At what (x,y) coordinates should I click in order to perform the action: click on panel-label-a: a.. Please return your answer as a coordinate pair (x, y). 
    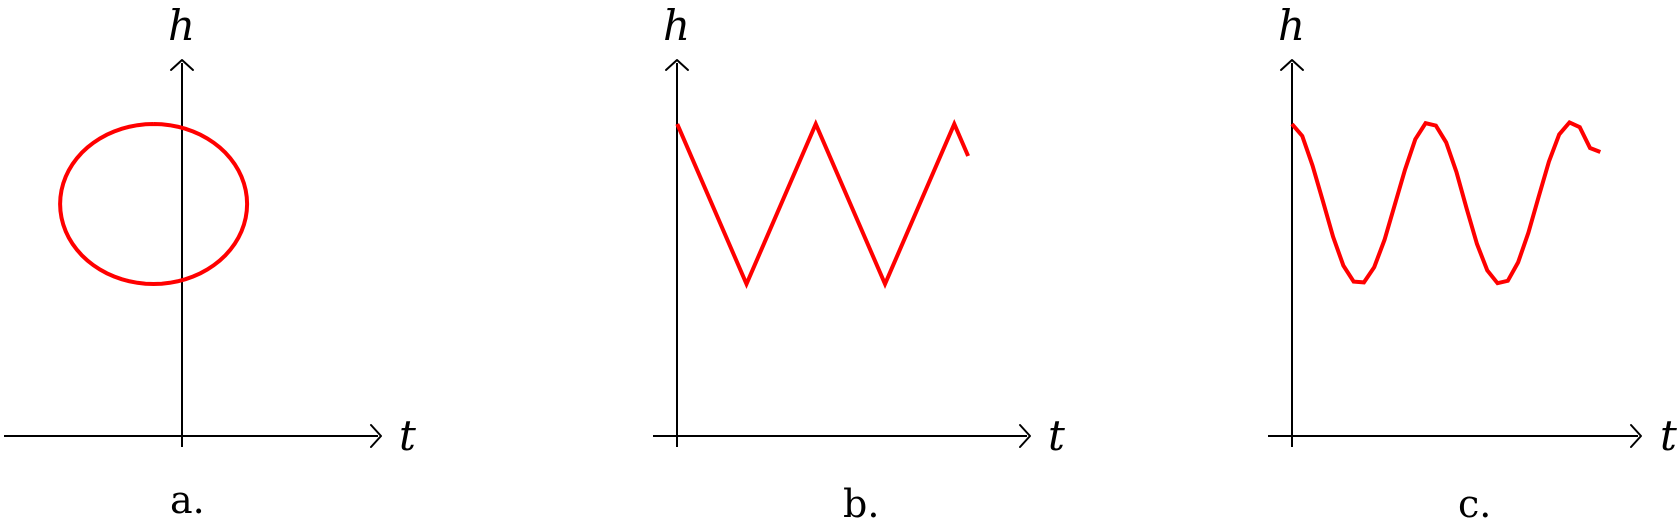
    Looking at the image, I should click on (187, 500).